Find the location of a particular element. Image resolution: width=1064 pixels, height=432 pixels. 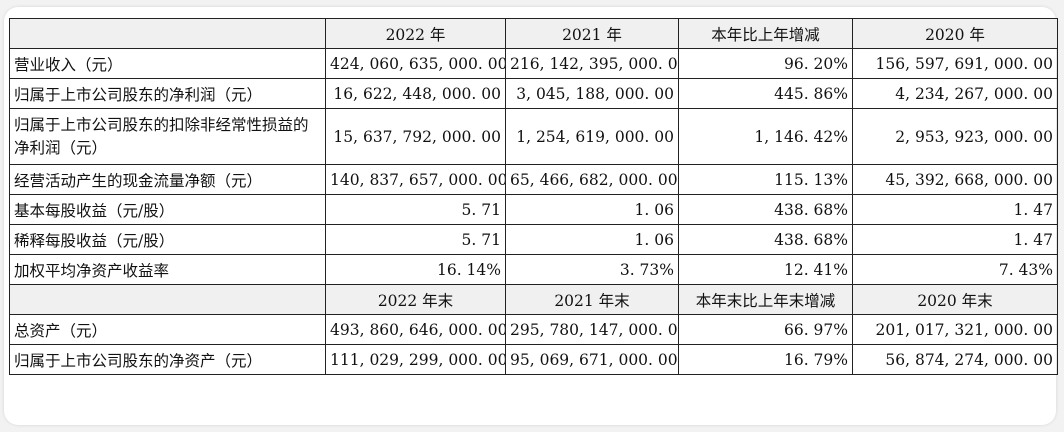

header-cell-2021: 2021 年 is located at coordinates (592, 33).